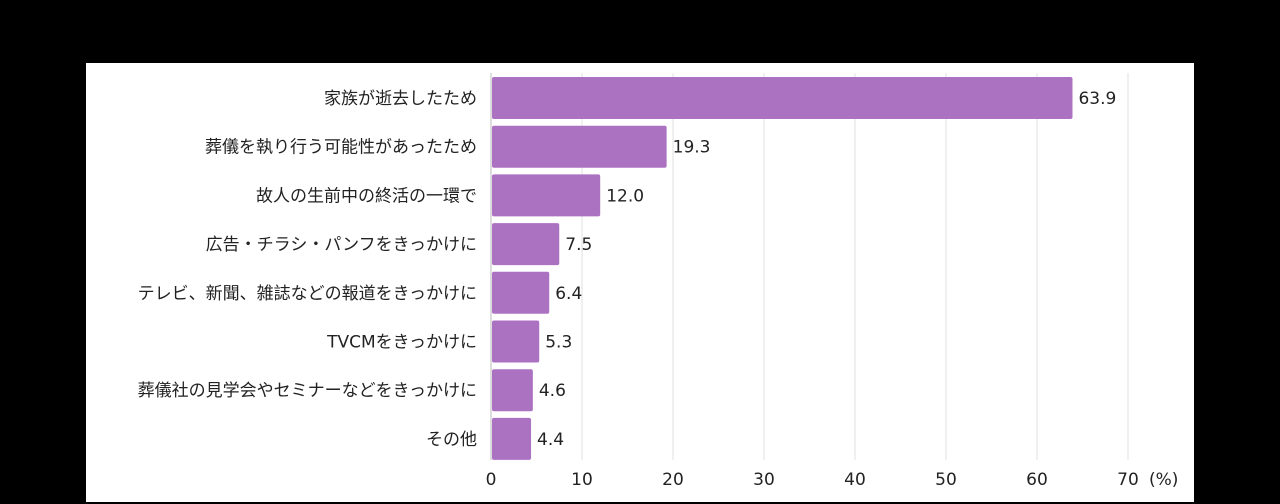  What do you see at coordinates (1097, 99) in the screenshot?
I see `data-label: 63.9` at bounding box center [1097, 99].